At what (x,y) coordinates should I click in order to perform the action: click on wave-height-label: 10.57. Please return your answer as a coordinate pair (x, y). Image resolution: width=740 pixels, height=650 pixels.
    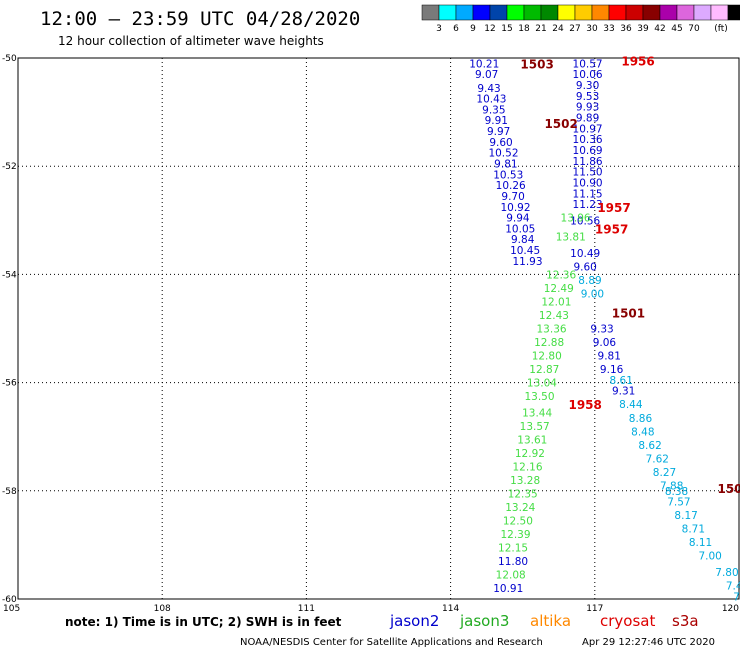
    Looking at the image, I should click on (588, 64).